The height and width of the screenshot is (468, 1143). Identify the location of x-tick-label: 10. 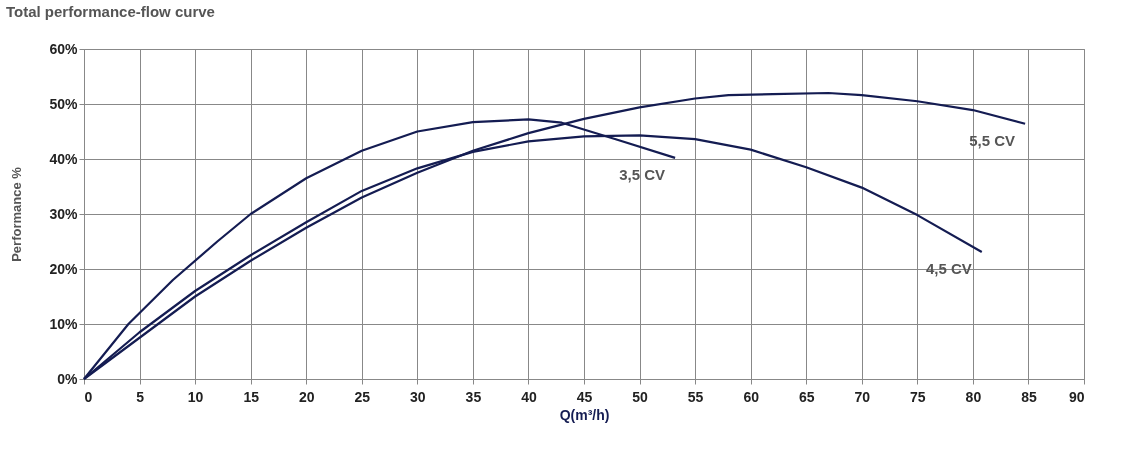
(195, 396).